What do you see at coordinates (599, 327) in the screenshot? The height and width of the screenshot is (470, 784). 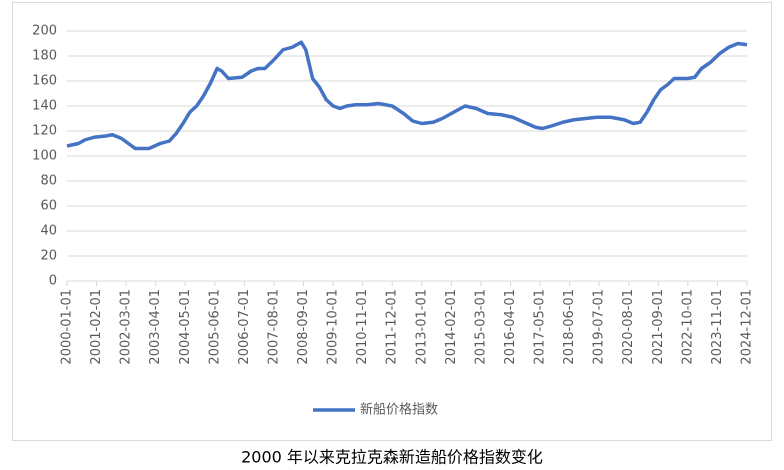 I see `x-tick-label: 2019-07-01` at bounding box center [599, 327].